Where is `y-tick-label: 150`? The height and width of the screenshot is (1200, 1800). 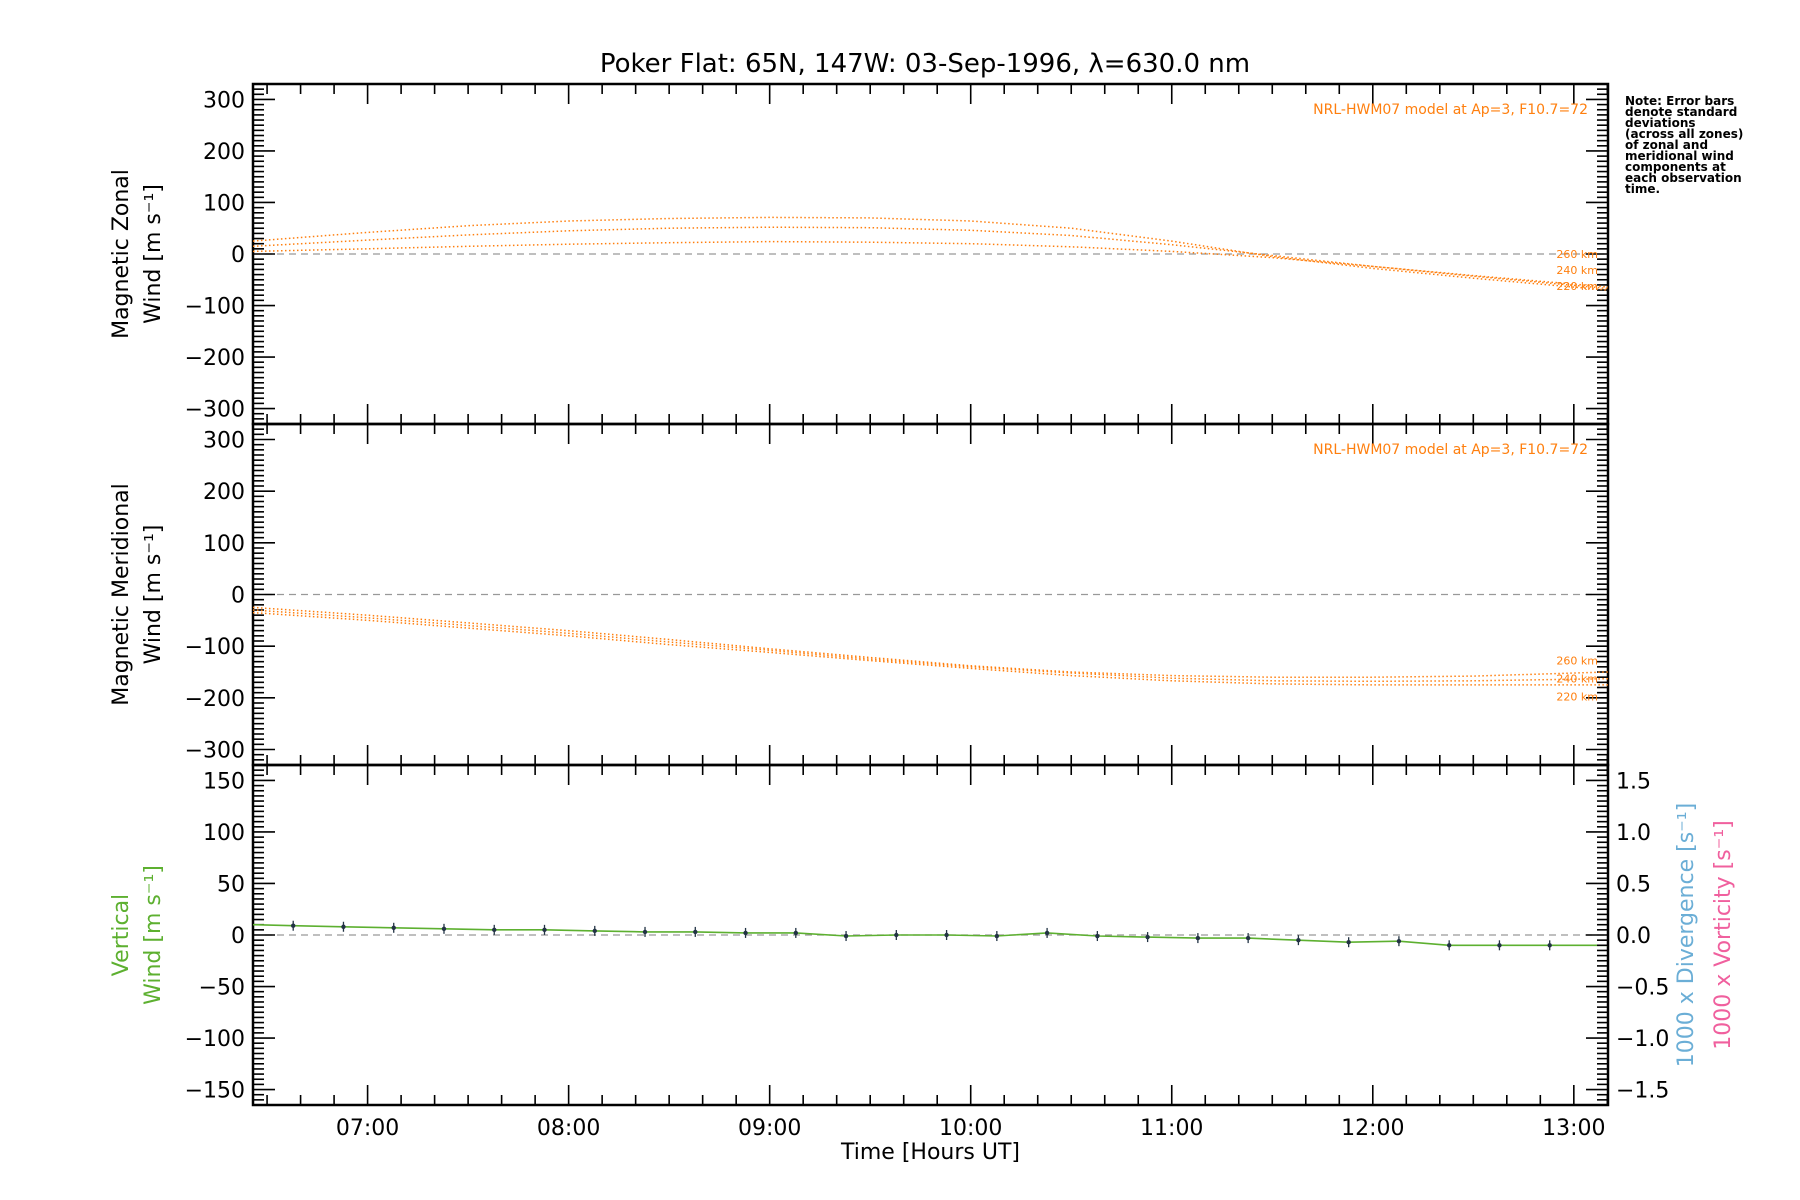
y-tick-label: 150 is located at coordinates (224, 781).